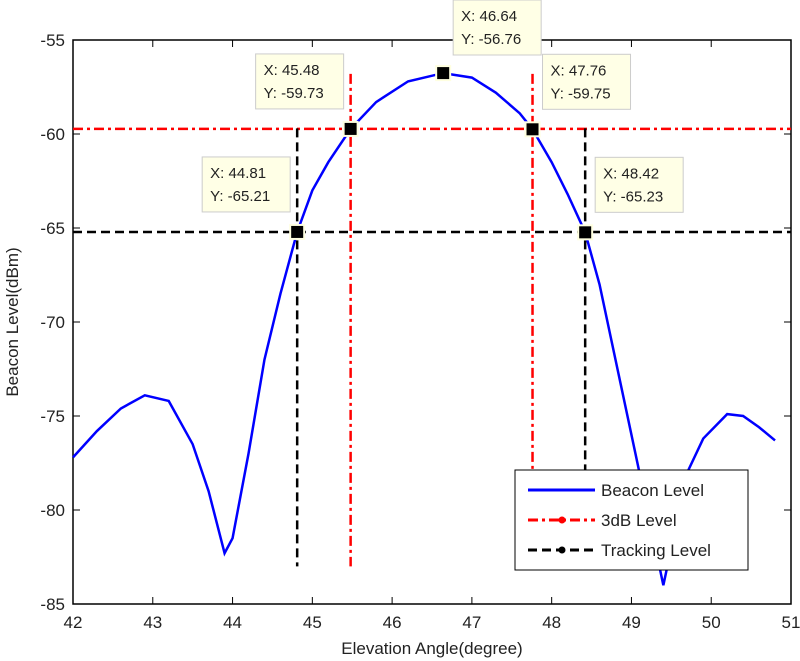 The width and height of the screenshot is (800, 661). Describe the element at coordinates (52, 416) in the screenshot. I see `y-tick-label: -75` at that location.